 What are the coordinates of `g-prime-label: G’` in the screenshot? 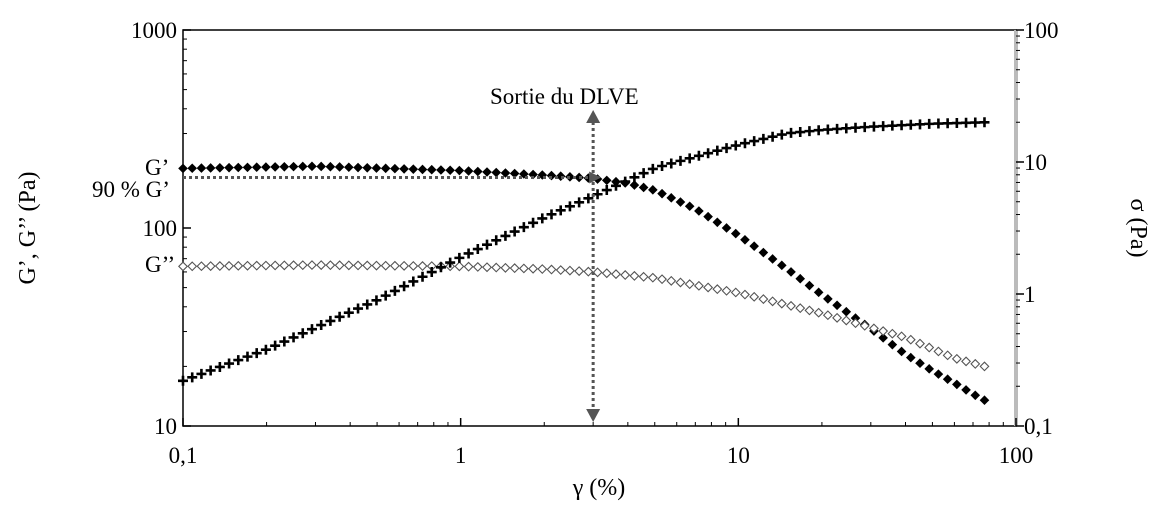 It's located at (157, 167).